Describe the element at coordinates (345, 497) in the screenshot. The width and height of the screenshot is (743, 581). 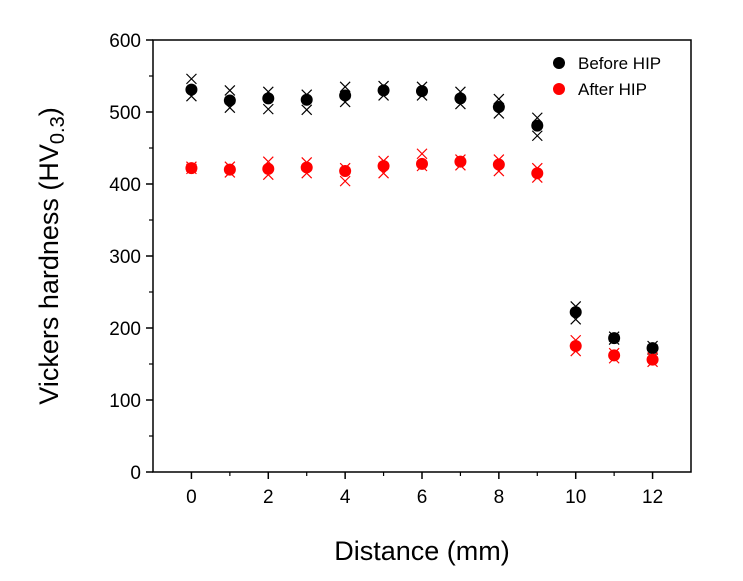
I see `x-tick-label: 4` at that location.